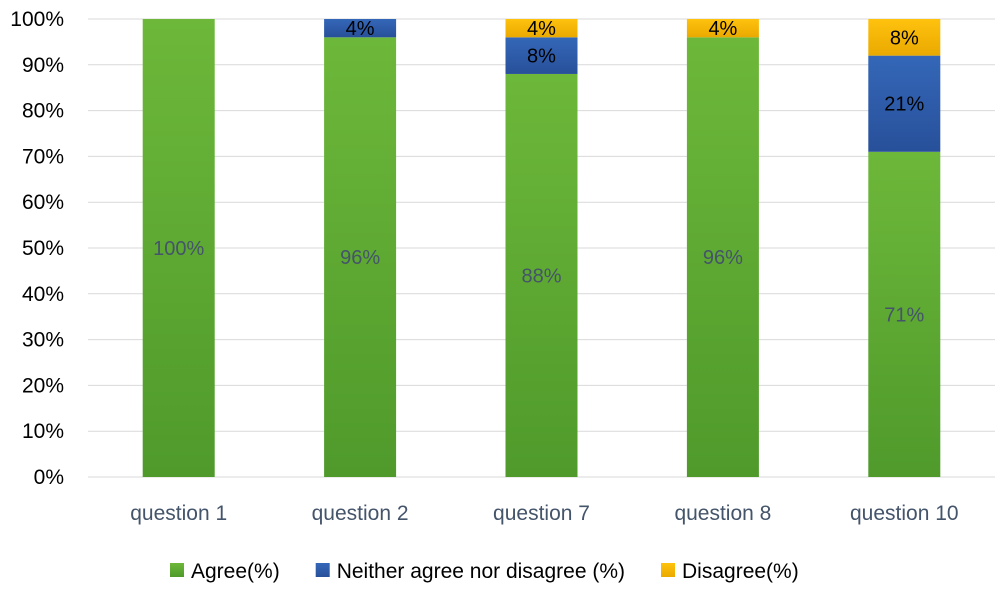  What do you see at coordinates (37, 19) in the screenshot?
I see `y-tick-label: 100%` at bounding box center [37, 19].